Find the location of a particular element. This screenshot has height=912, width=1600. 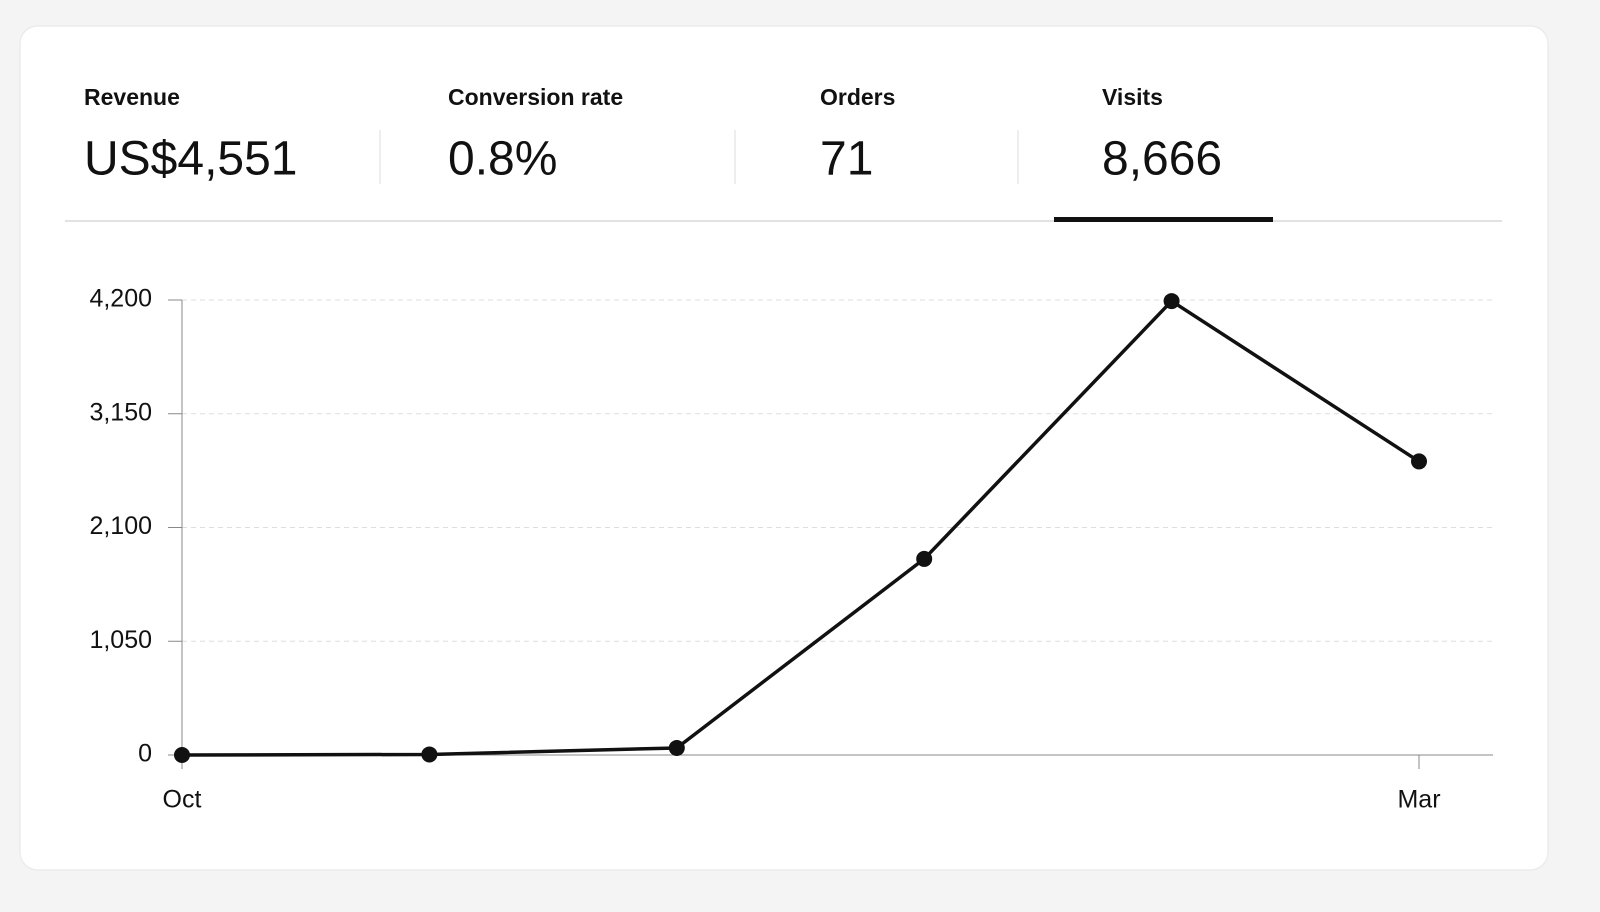

metric-tab: Conversion rate 0.8% is located at coordinates (535, 135).